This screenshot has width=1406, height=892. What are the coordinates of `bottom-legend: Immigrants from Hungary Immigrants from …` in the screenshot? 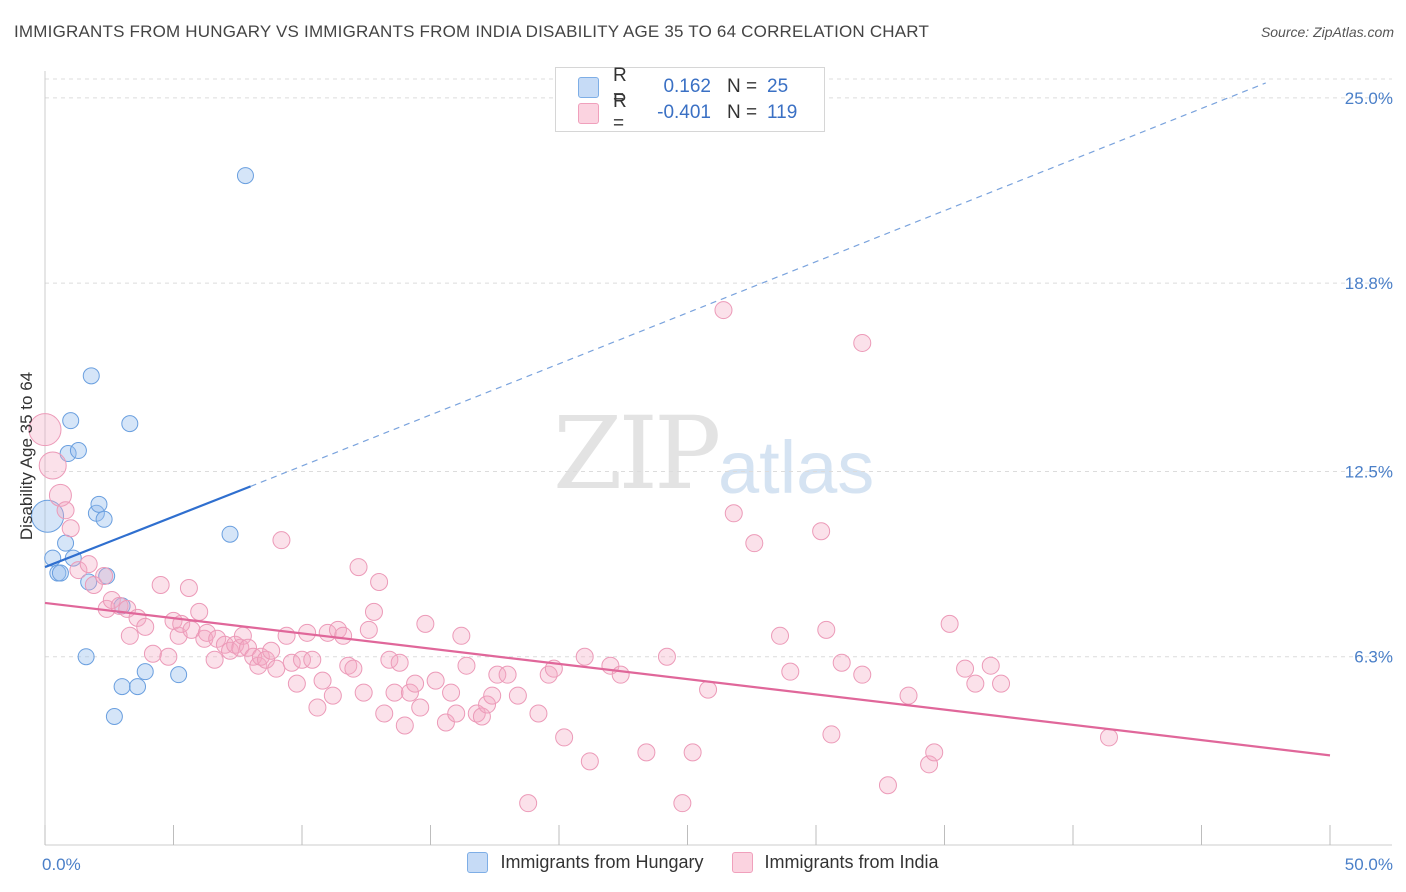 It's located at (703, 862).